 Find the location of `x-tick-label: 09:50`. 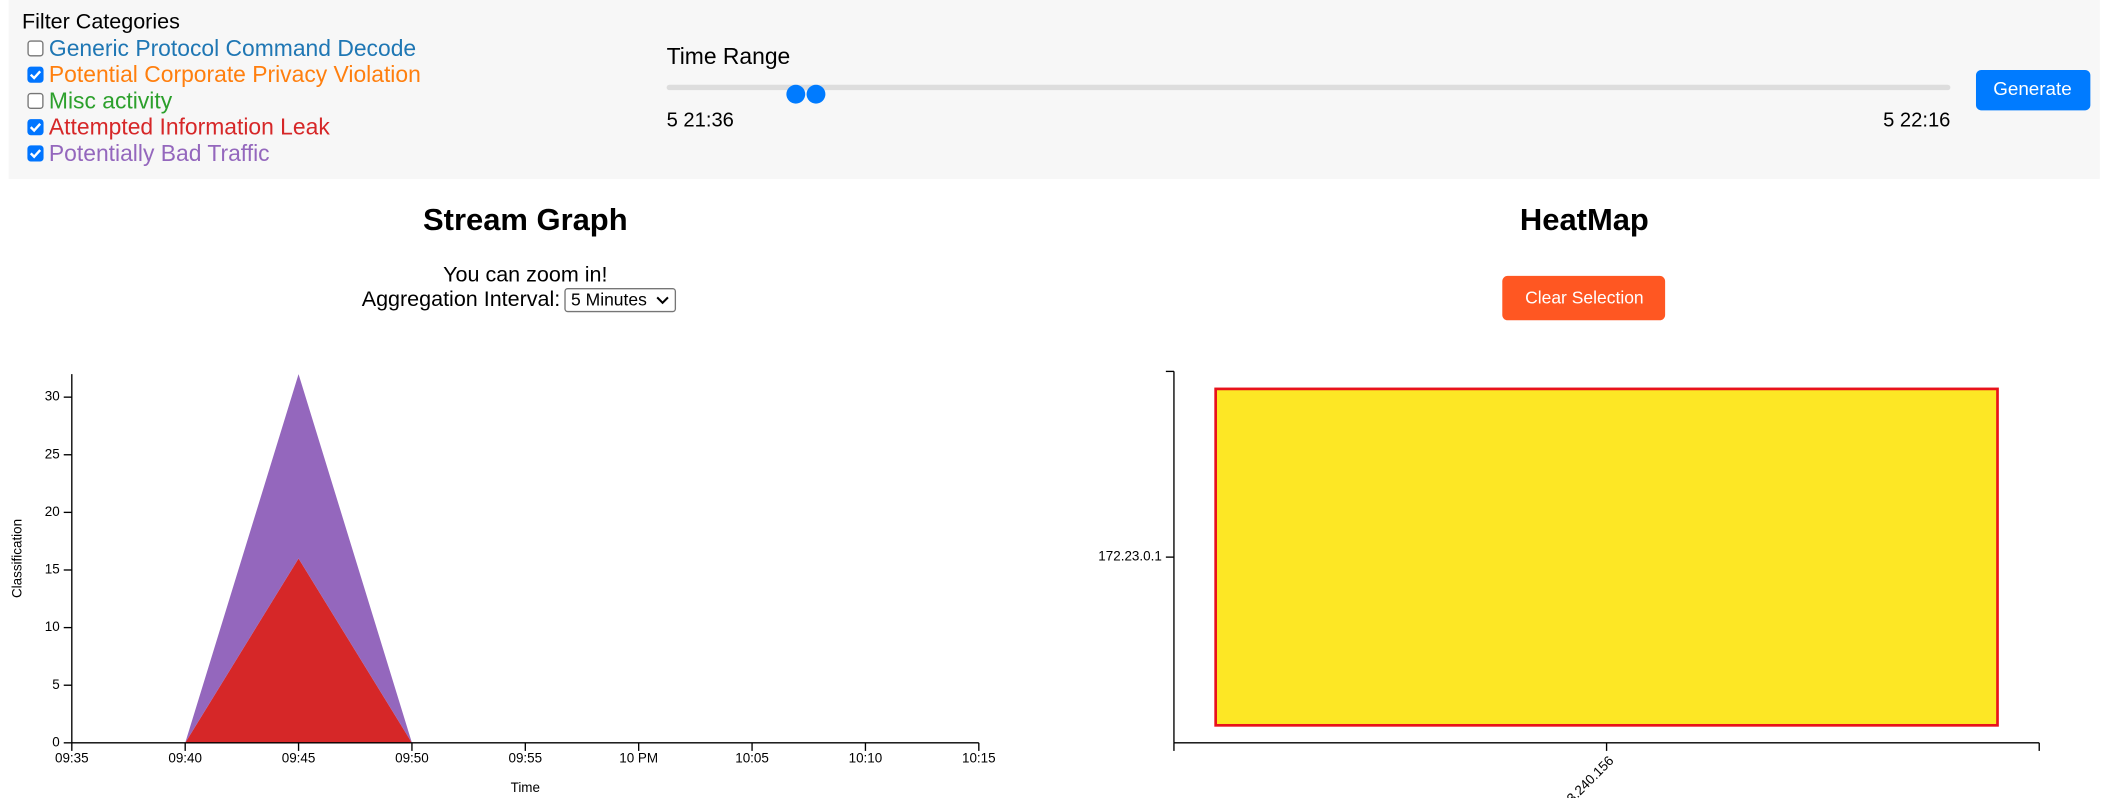

x-tick-label: 09:50 is located at coordinates (412, 758).